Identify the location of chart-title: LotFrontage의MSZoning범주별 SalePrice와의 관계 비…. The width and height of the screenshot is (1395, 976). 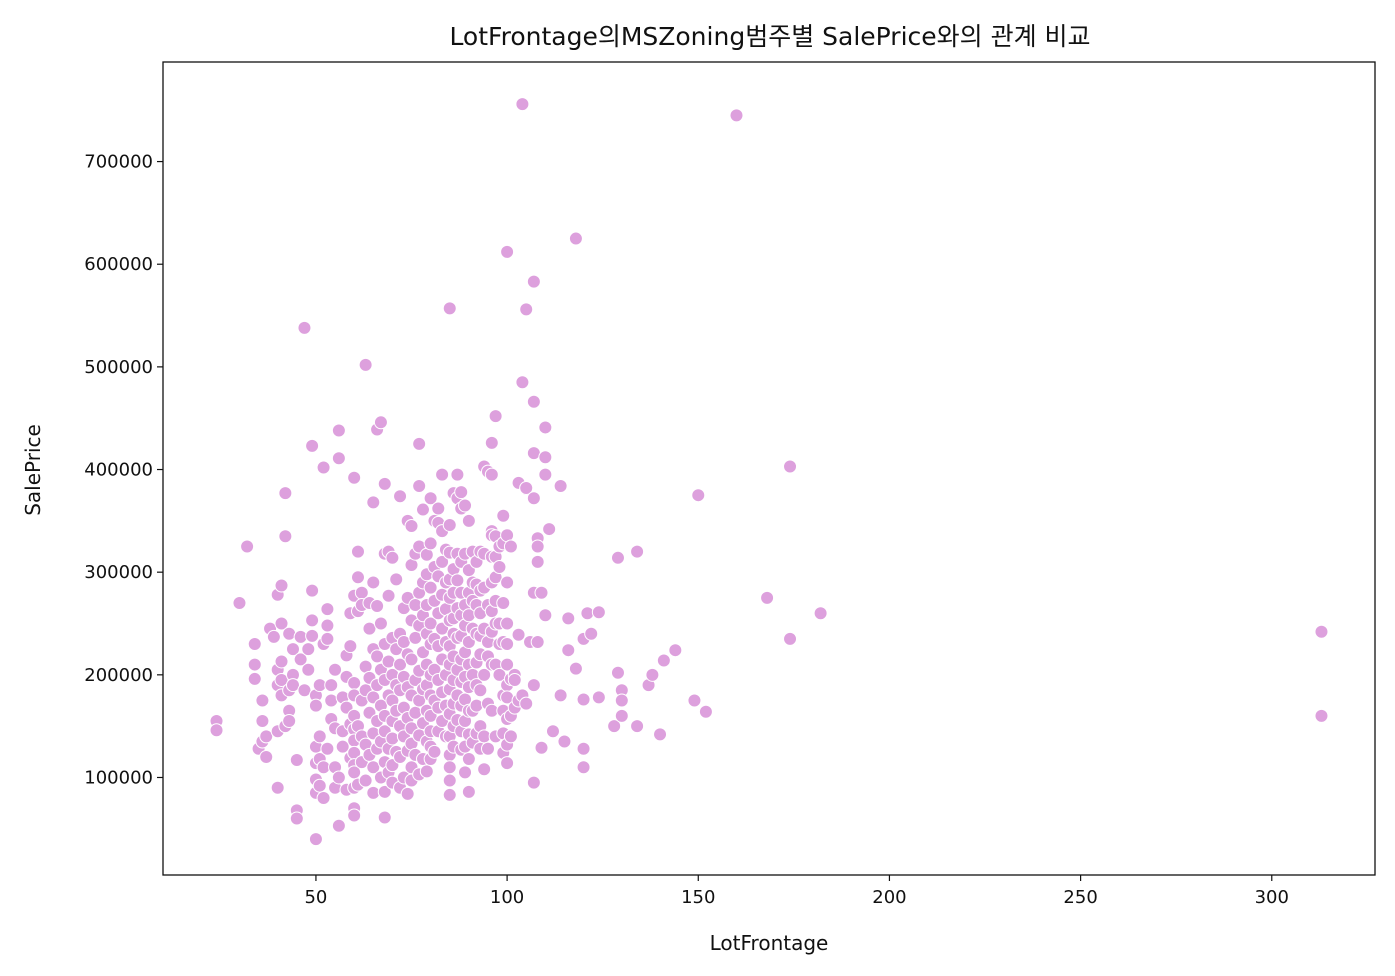
(769, 36).